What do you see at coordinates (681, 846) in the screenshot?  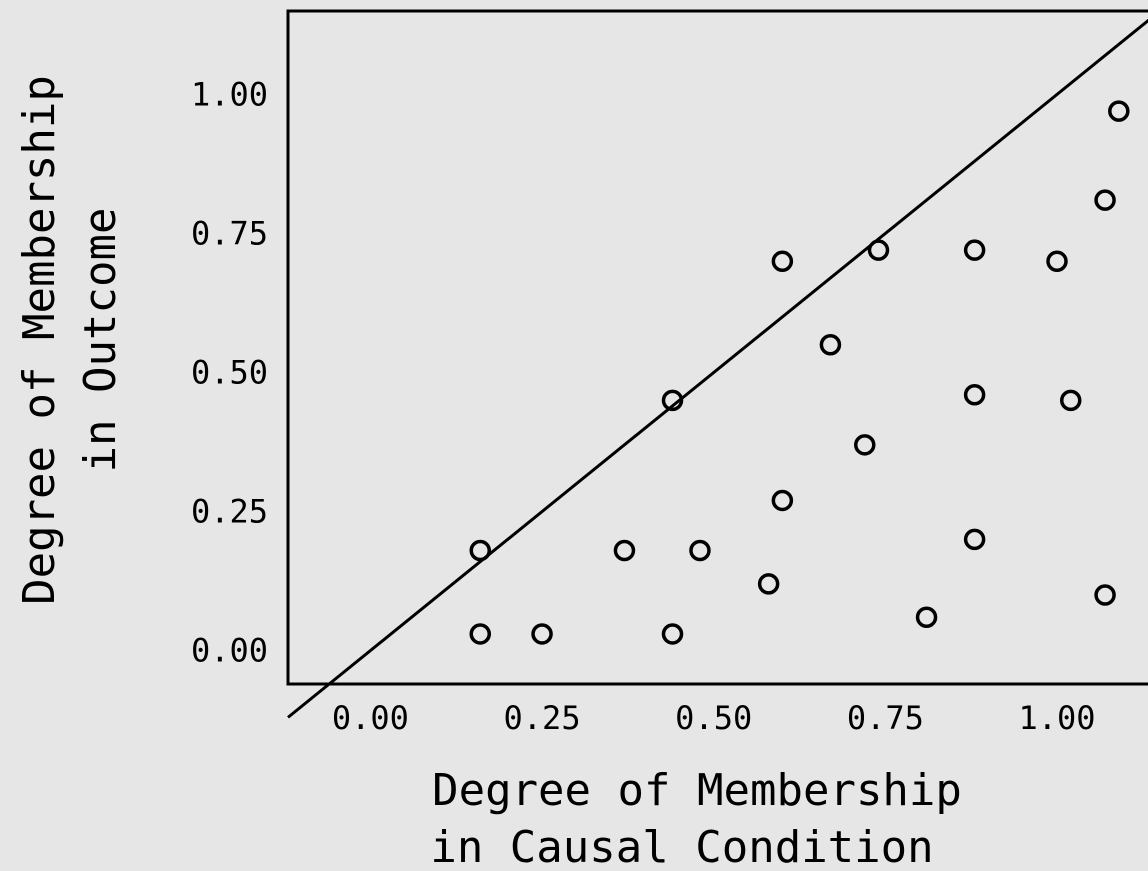 I see `x-axis-title-line-2: in Causal Condition` at bounding box center [681, 846].